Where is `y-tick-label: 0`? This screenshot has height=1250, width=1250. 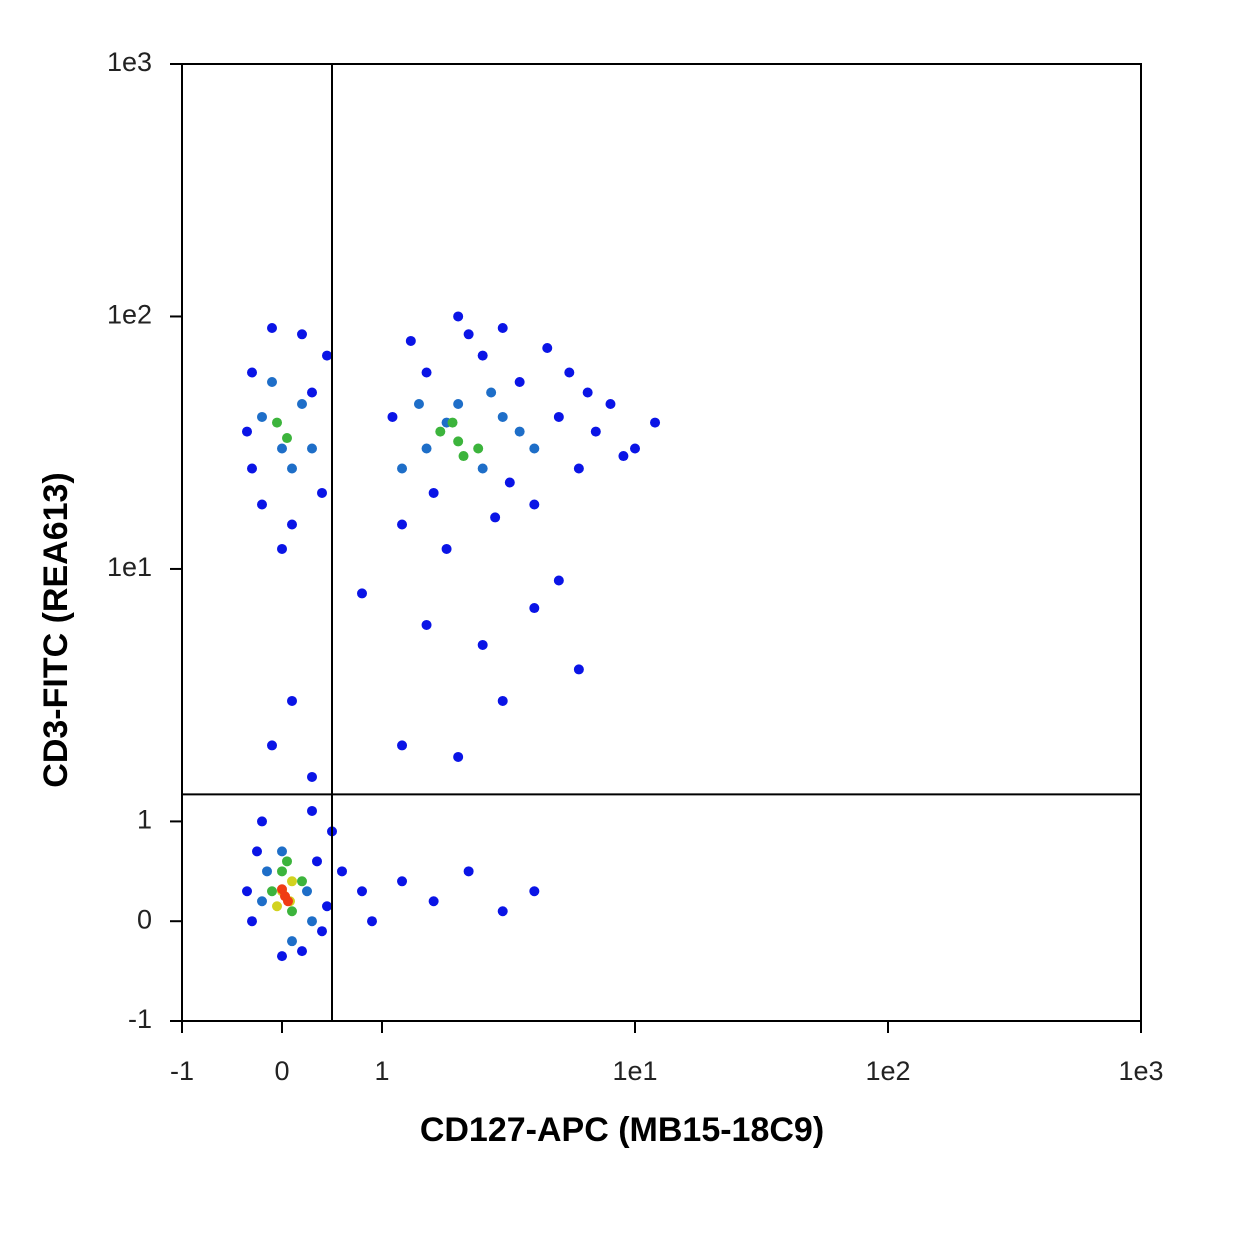 y-tick-label: 0 is located at coordinates (144, 919).